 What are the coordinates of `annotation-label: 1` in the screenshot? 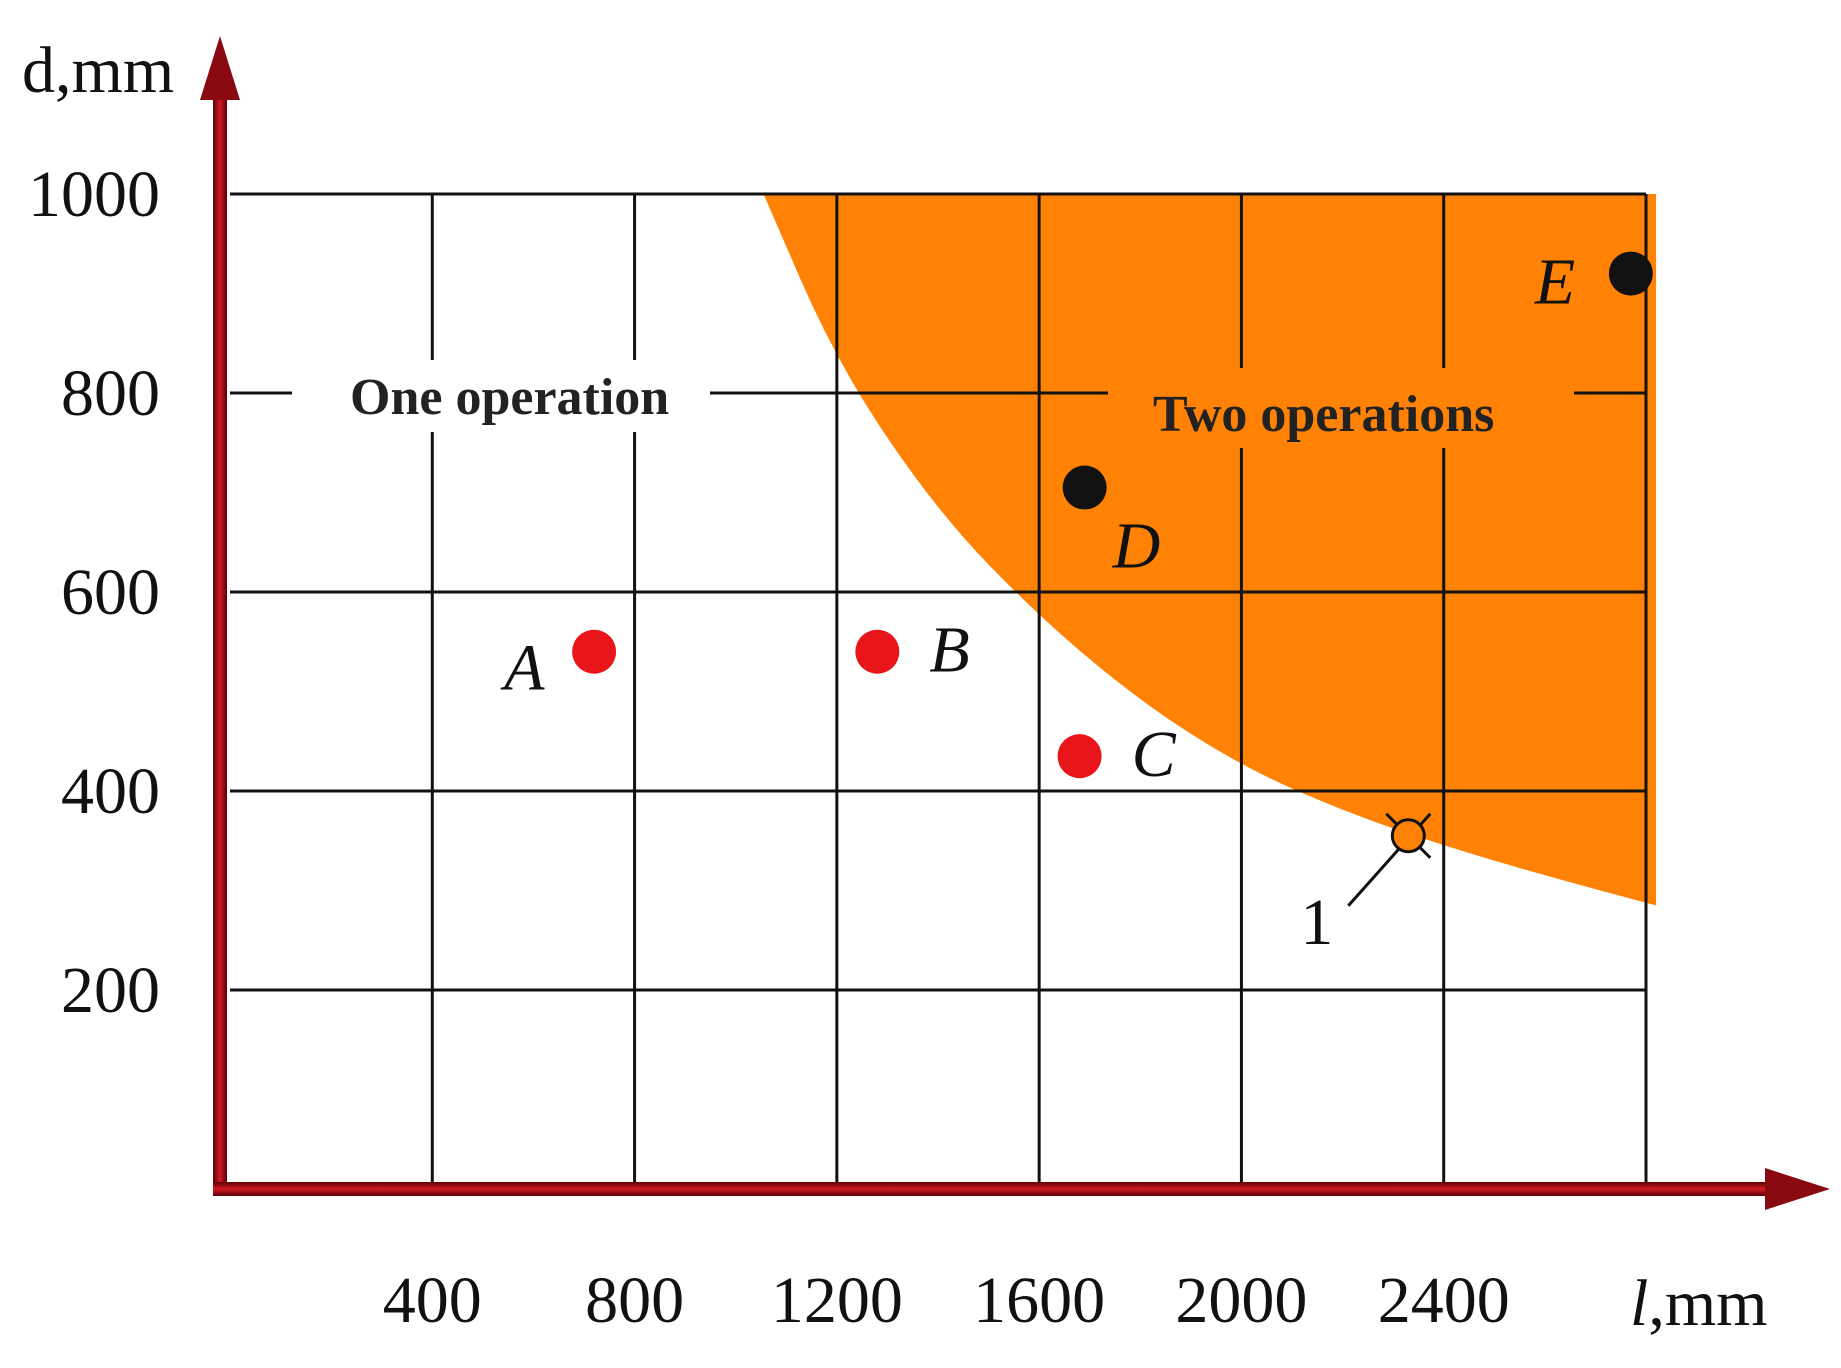 It's located at (1316, 922).